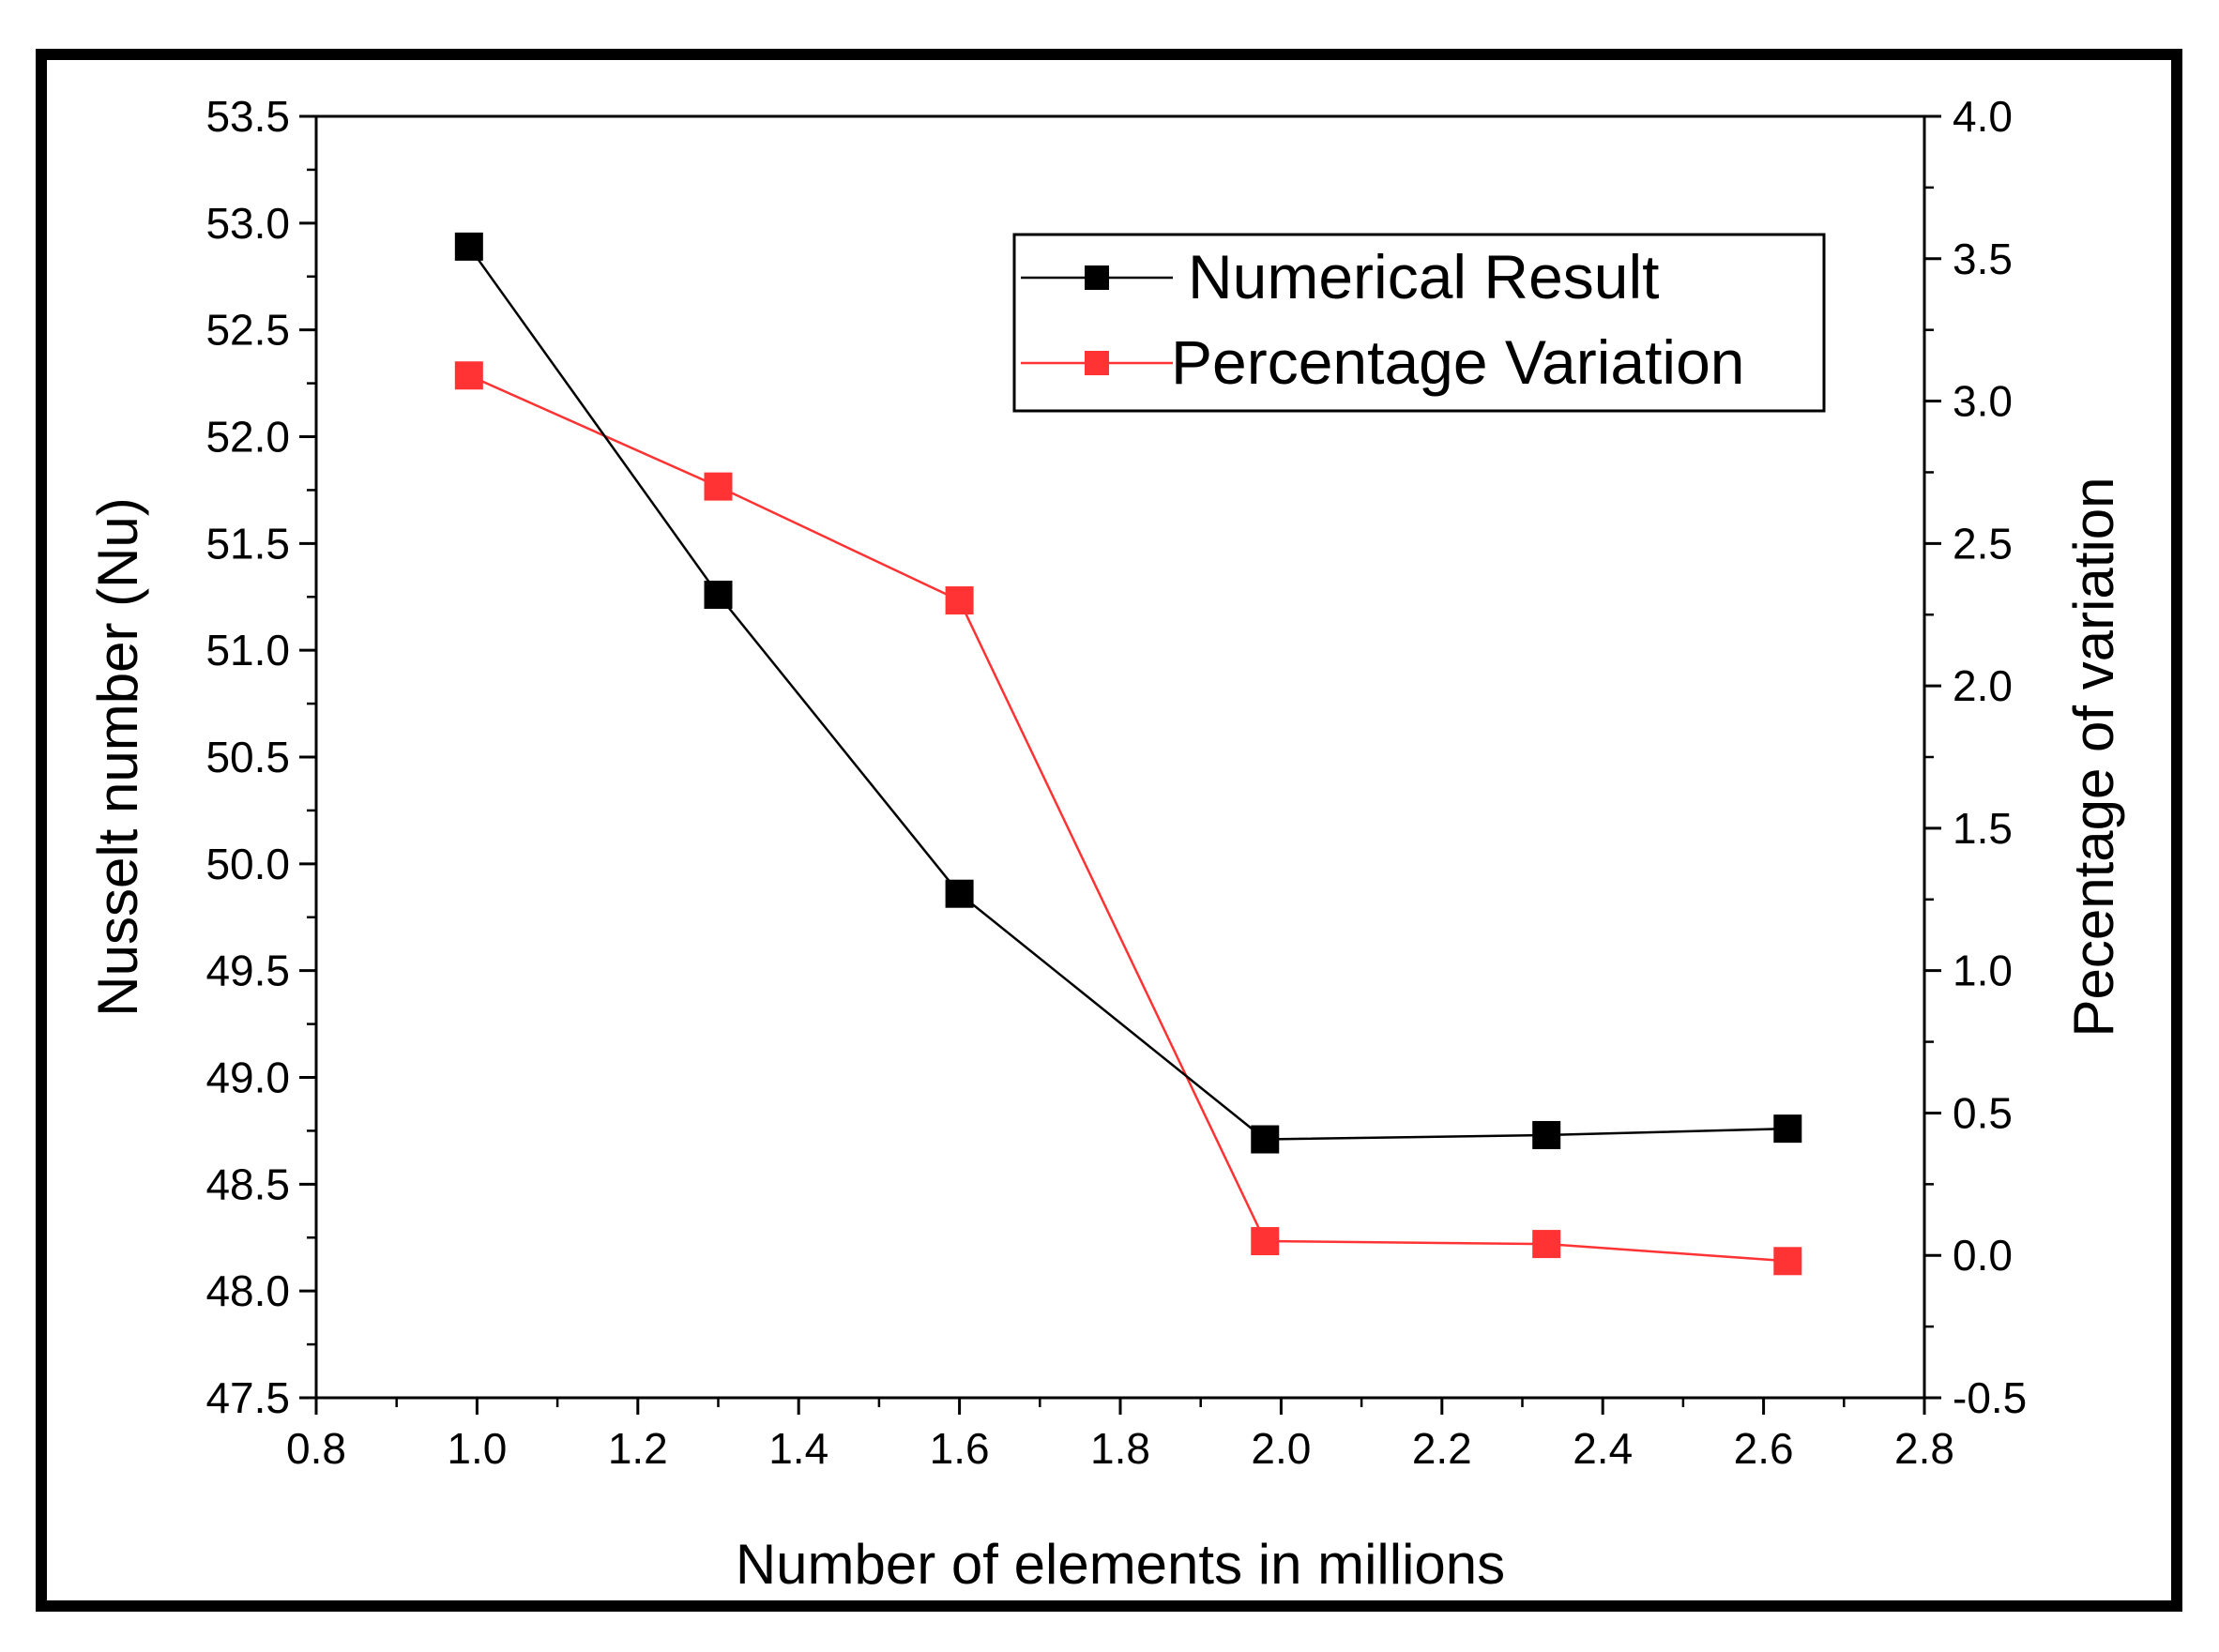 This screenshot has width=2219, height=1652. I want to click on legend-label-percentage-variation: Percentage Variation, so click(1458, 362).